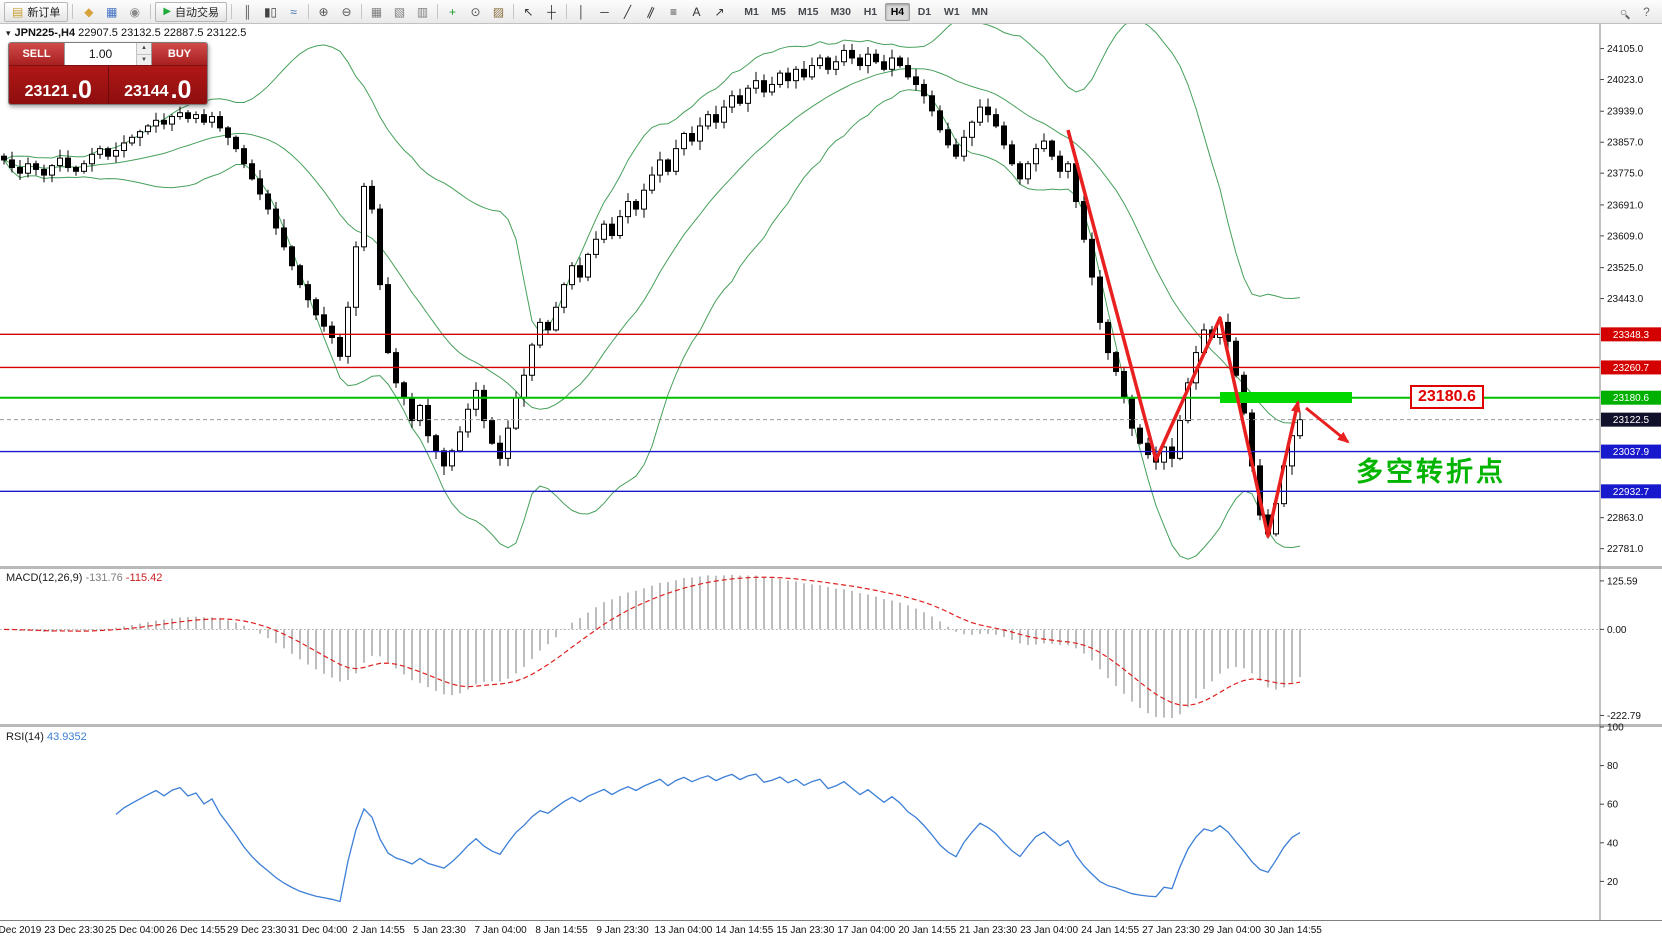 This screenshot has height=948, width=1662. I want to click on new-order-button: ▤ 新订单, so click(36, 11).